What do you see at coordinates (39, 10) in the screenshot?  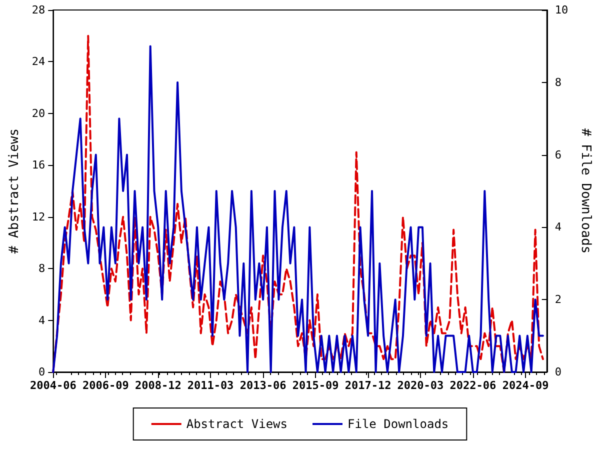 I see `y-tick-label: 28` at bounding box center [39, 10].